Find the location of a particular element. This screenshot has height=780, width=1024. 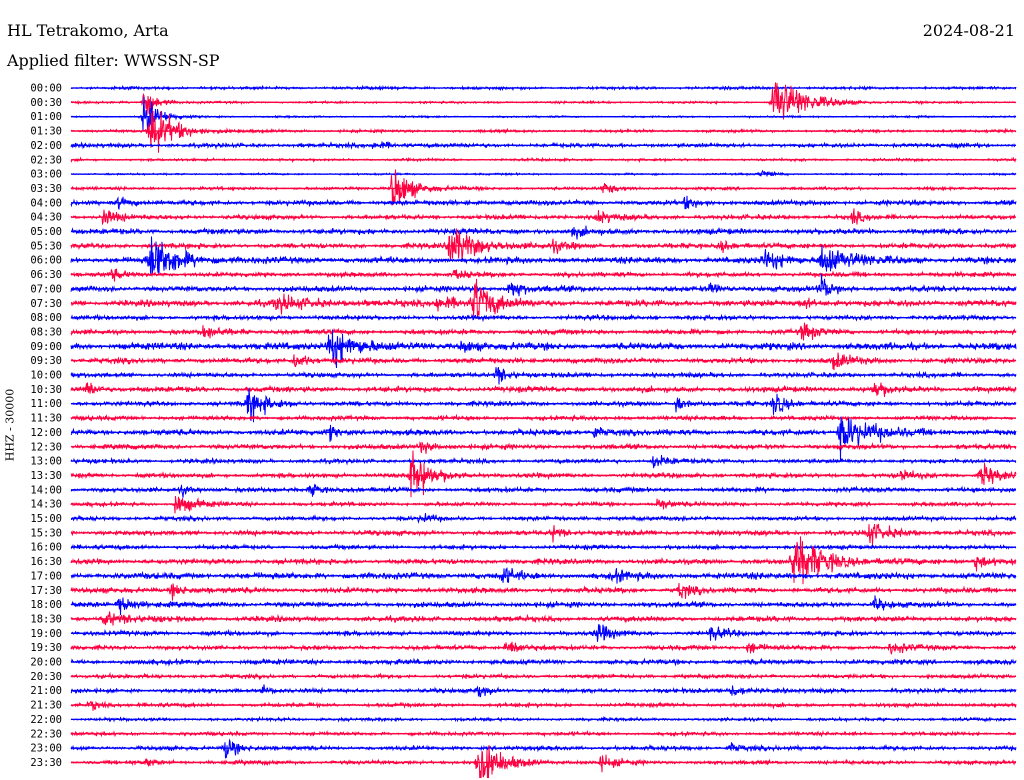

row-time-label: 11:30 is located at coordinates (46, 419).